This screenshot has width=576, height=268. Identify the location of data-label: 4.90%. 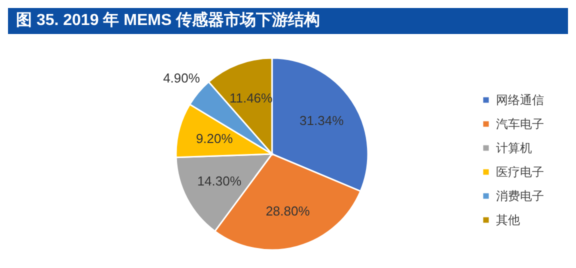
(181, 78).